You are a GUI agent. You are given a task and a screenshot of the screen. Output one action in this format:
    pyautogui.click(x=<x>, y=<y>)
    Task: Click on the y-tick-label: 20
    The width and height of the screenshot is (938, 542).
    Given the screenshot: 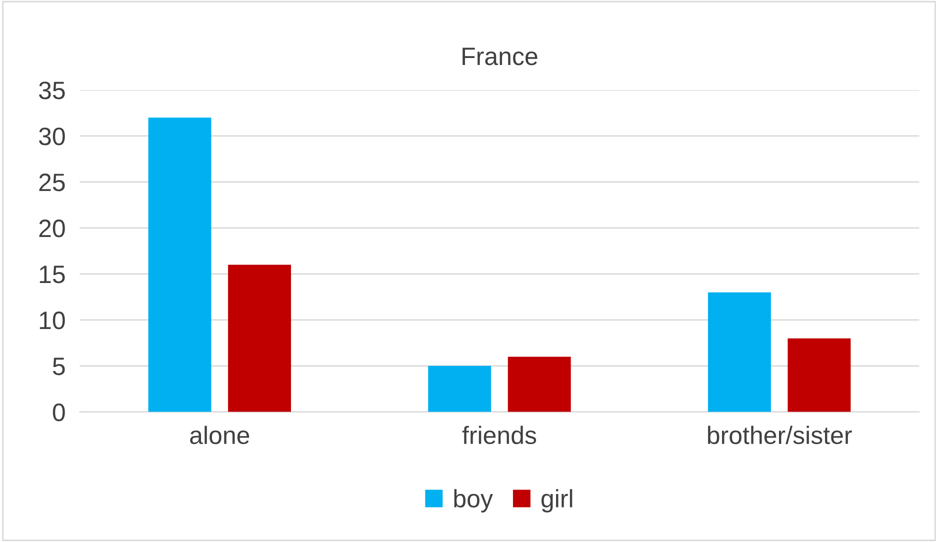 What is the action you would take?
    pyautogui.click(x=52, y=229)
    